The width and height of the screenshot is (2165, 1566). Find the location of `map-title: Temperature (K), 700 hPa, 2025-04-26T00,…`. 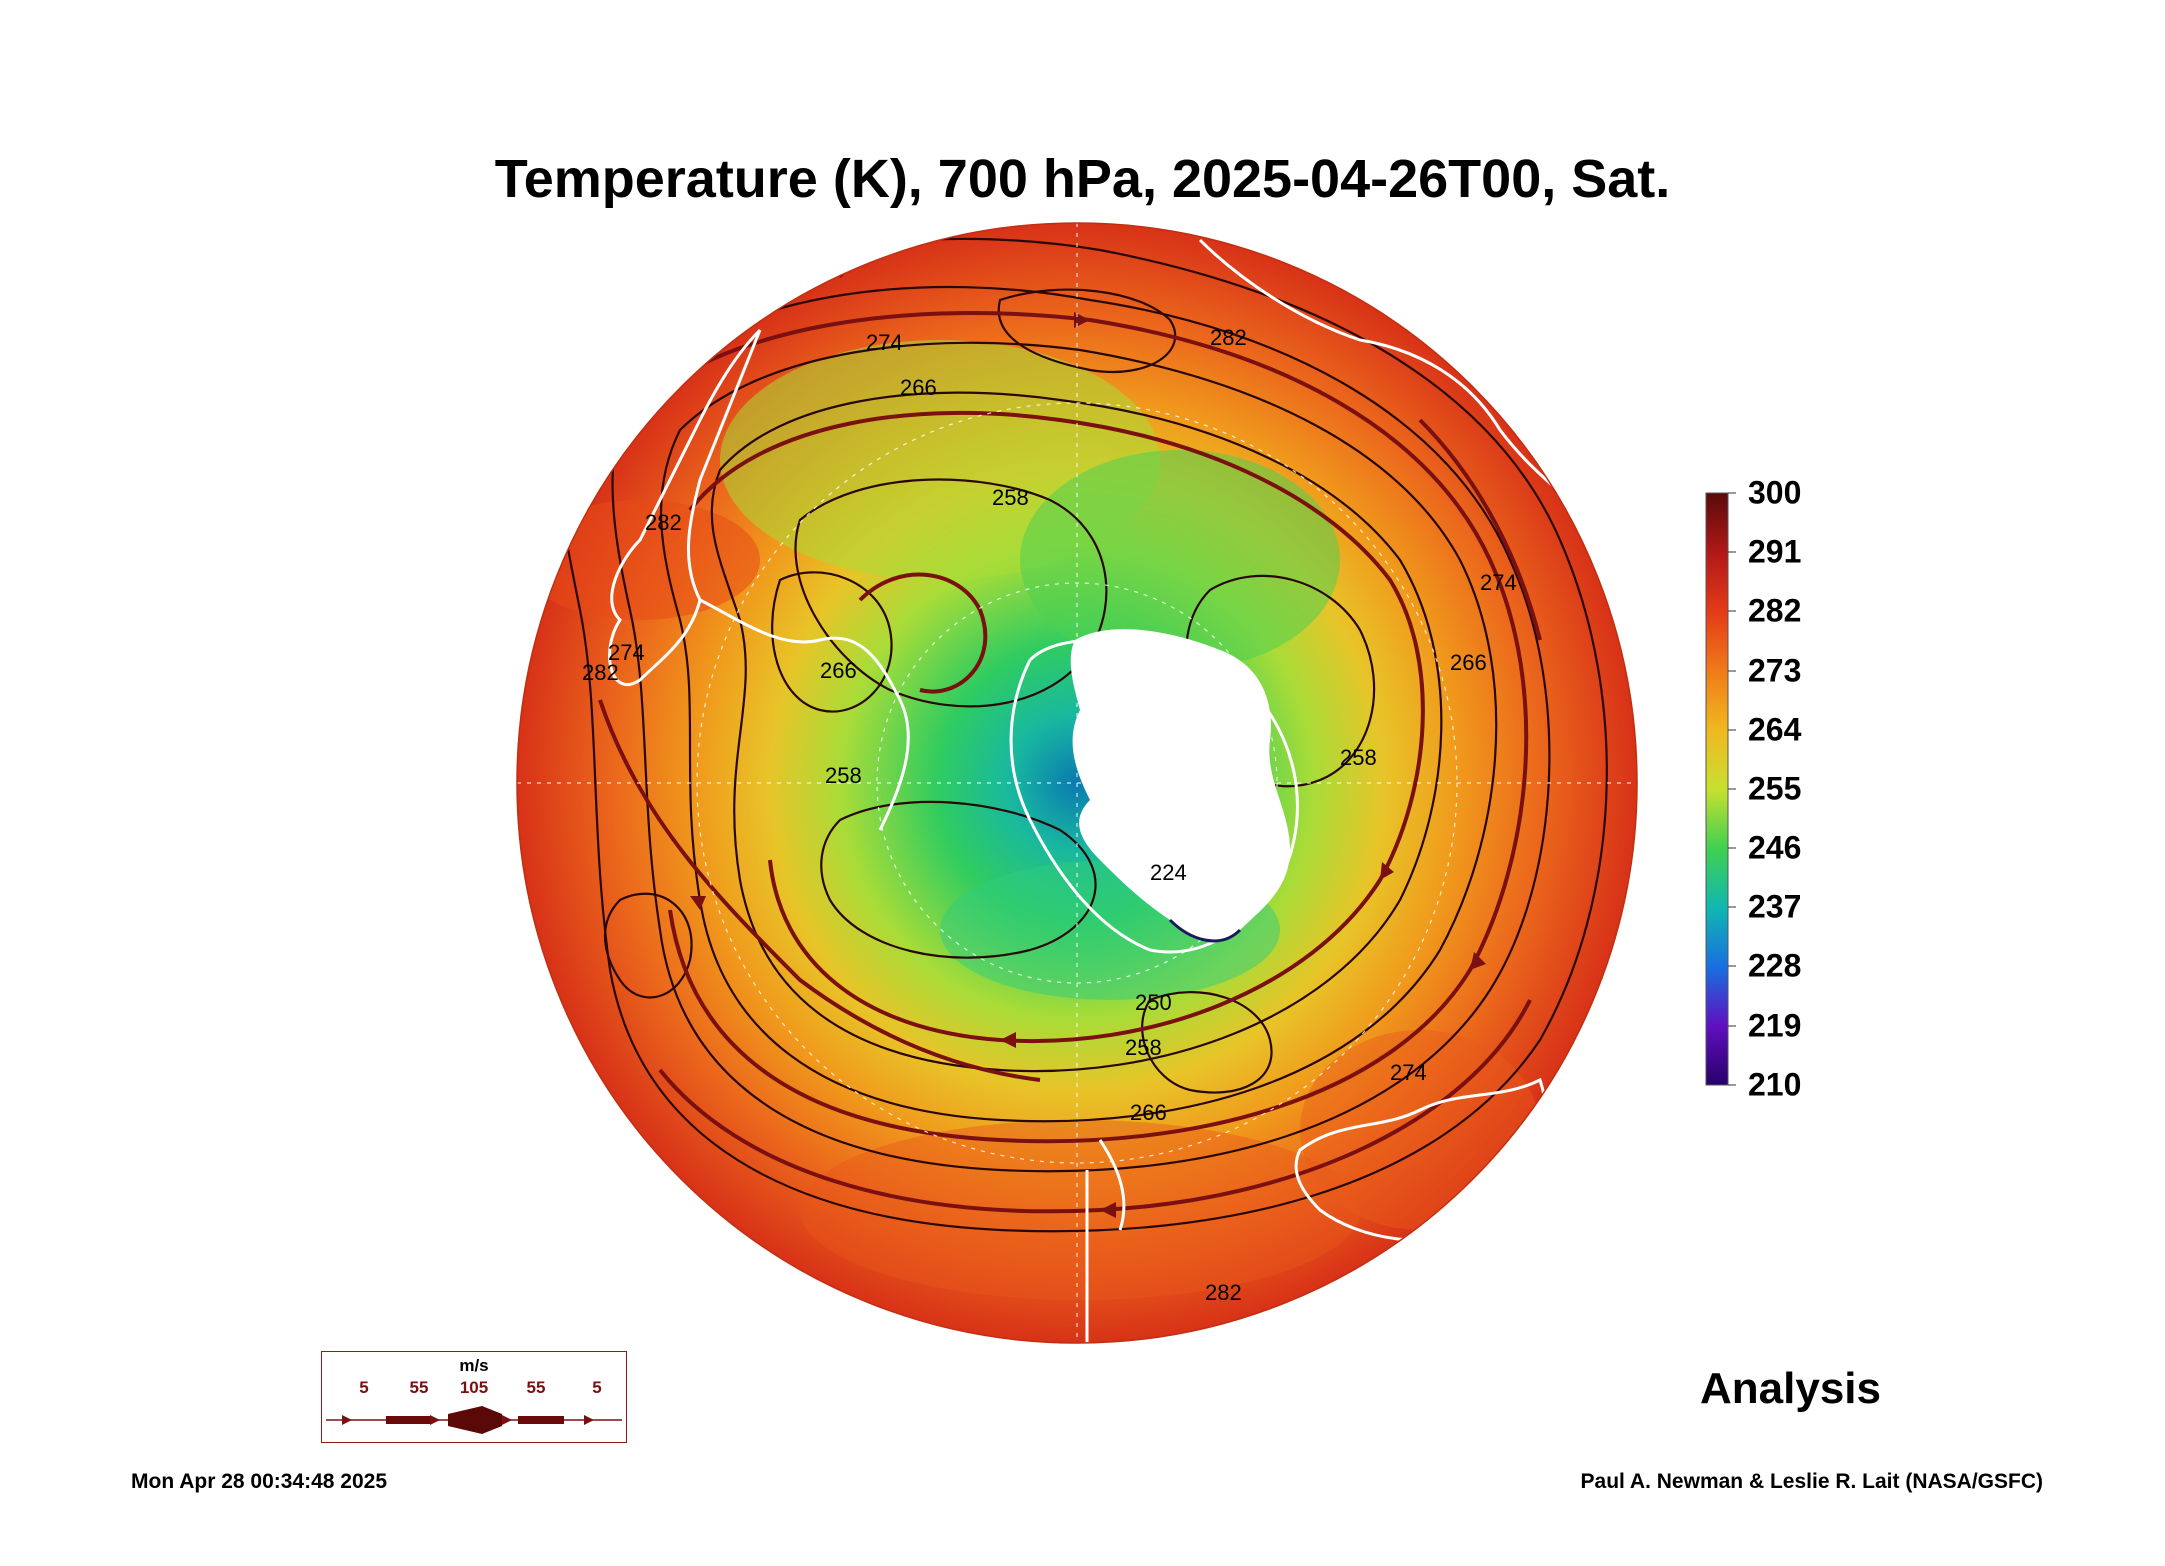

map-title: Temperature (K), 700 hPa, 2025-04-26T00,… is located at coordinates (1082, 179).